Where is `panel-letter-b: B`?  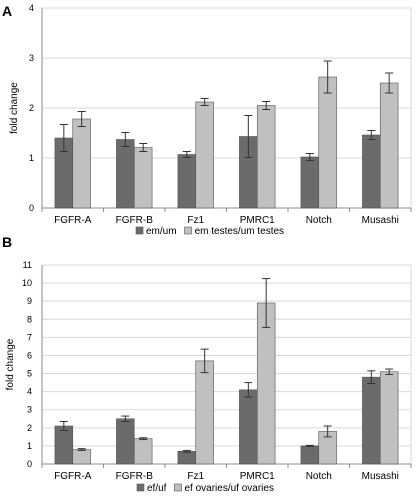
panel-letter-b: B is located at coordinates (7, 242).